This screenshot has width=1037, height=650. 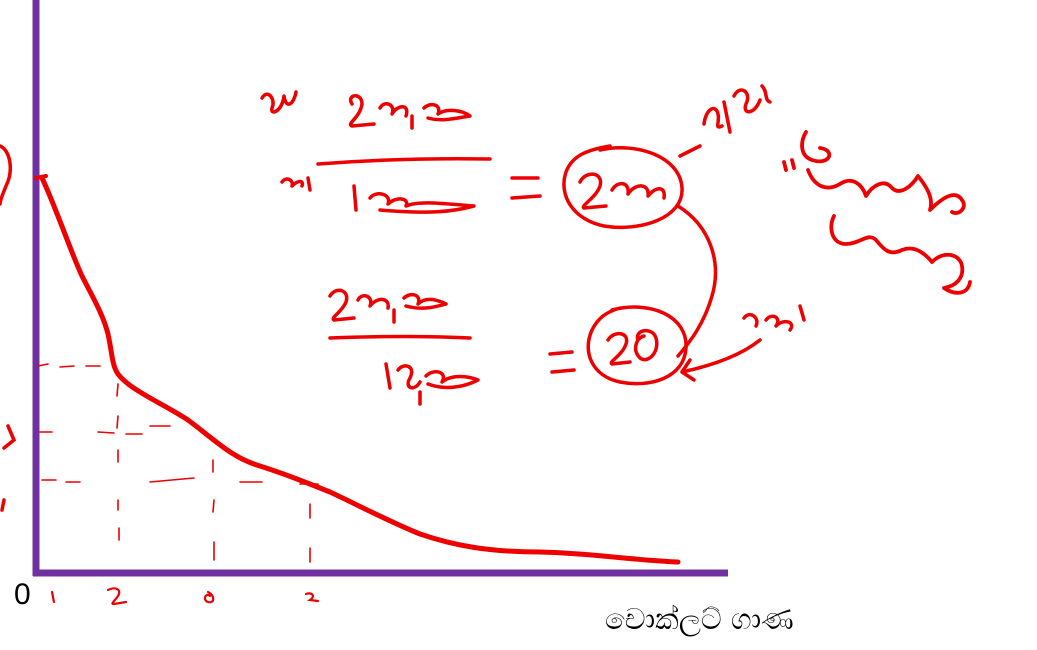 I want to click on side-note, so click(x=877, y=212).